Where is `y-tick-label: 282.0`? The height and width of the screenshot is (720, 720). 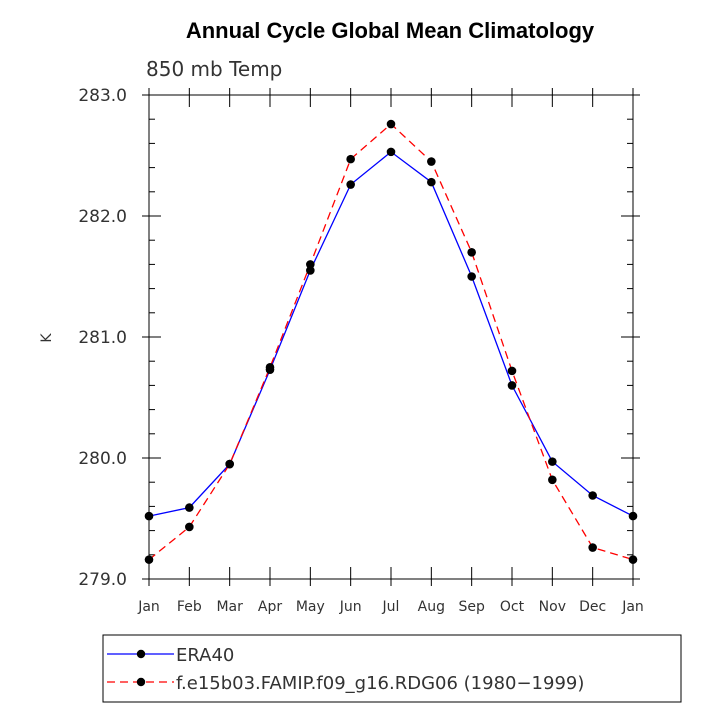 y-tick-label: 282.0 is located at coordinates (102, 217).